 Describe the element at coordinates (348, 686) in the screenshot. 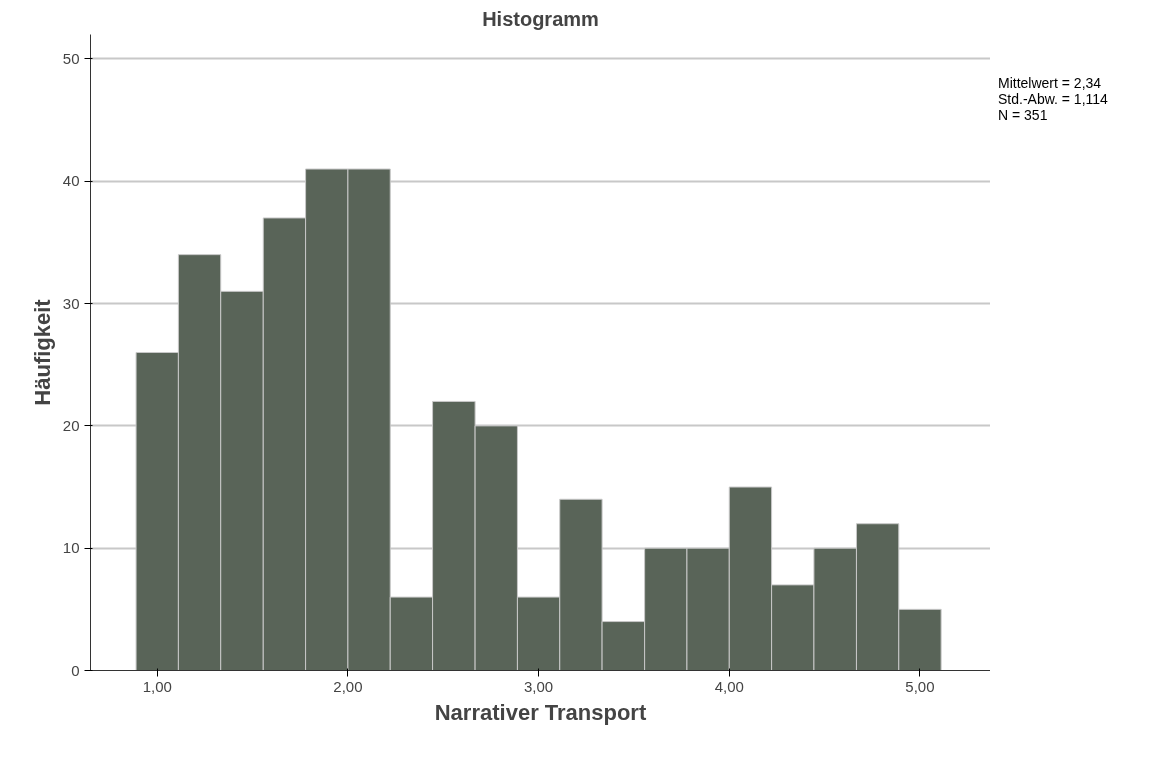

I see `x-tick-label: 2,00` at that location.